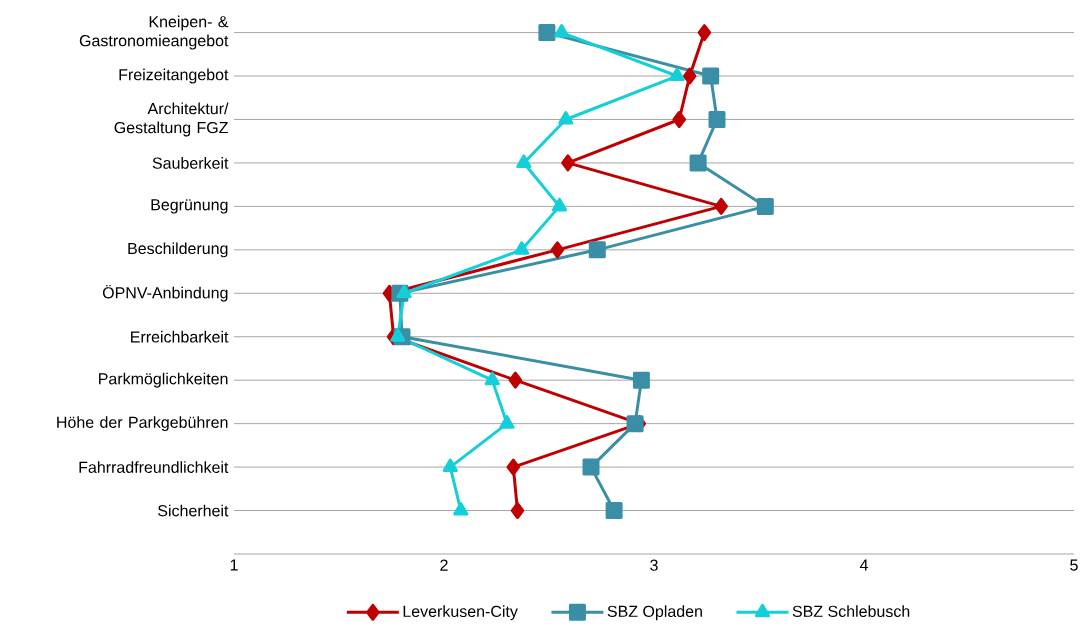 Image resolution: width=1083 pixels, height=631 pixels. I want to click on y-tick-label: Sauberkeit, so click(190, 163).